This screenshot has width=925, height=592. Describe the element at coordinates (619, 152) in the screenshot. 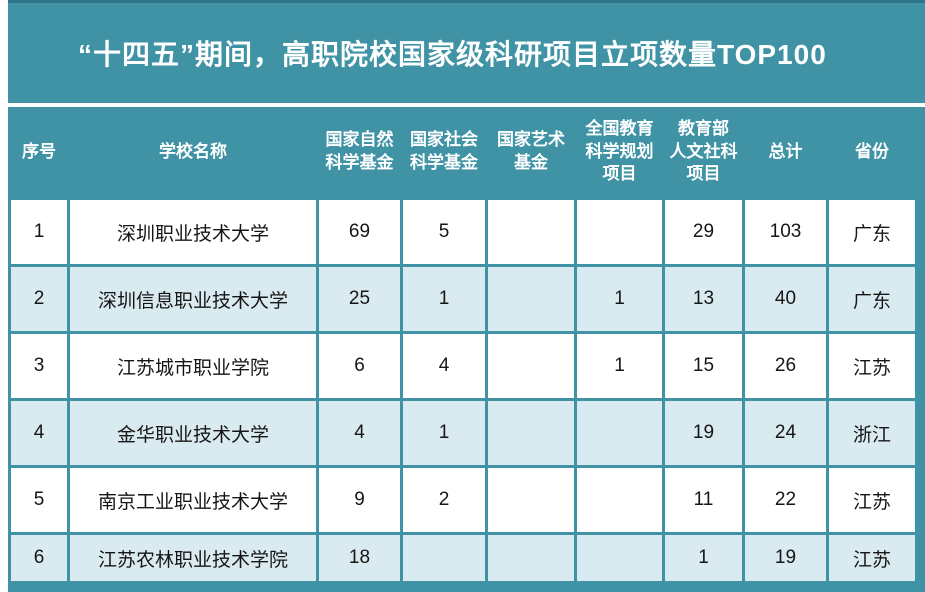

I see `column-header-edu-planning-project: 全国教育 科学规划 项目` at that location.